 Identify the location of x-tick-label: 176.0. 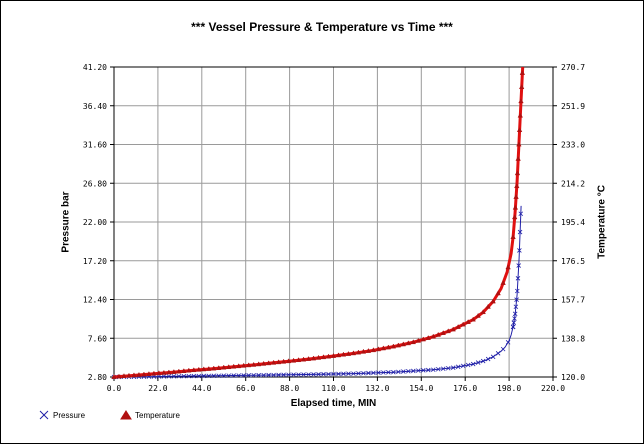
(465, 388).